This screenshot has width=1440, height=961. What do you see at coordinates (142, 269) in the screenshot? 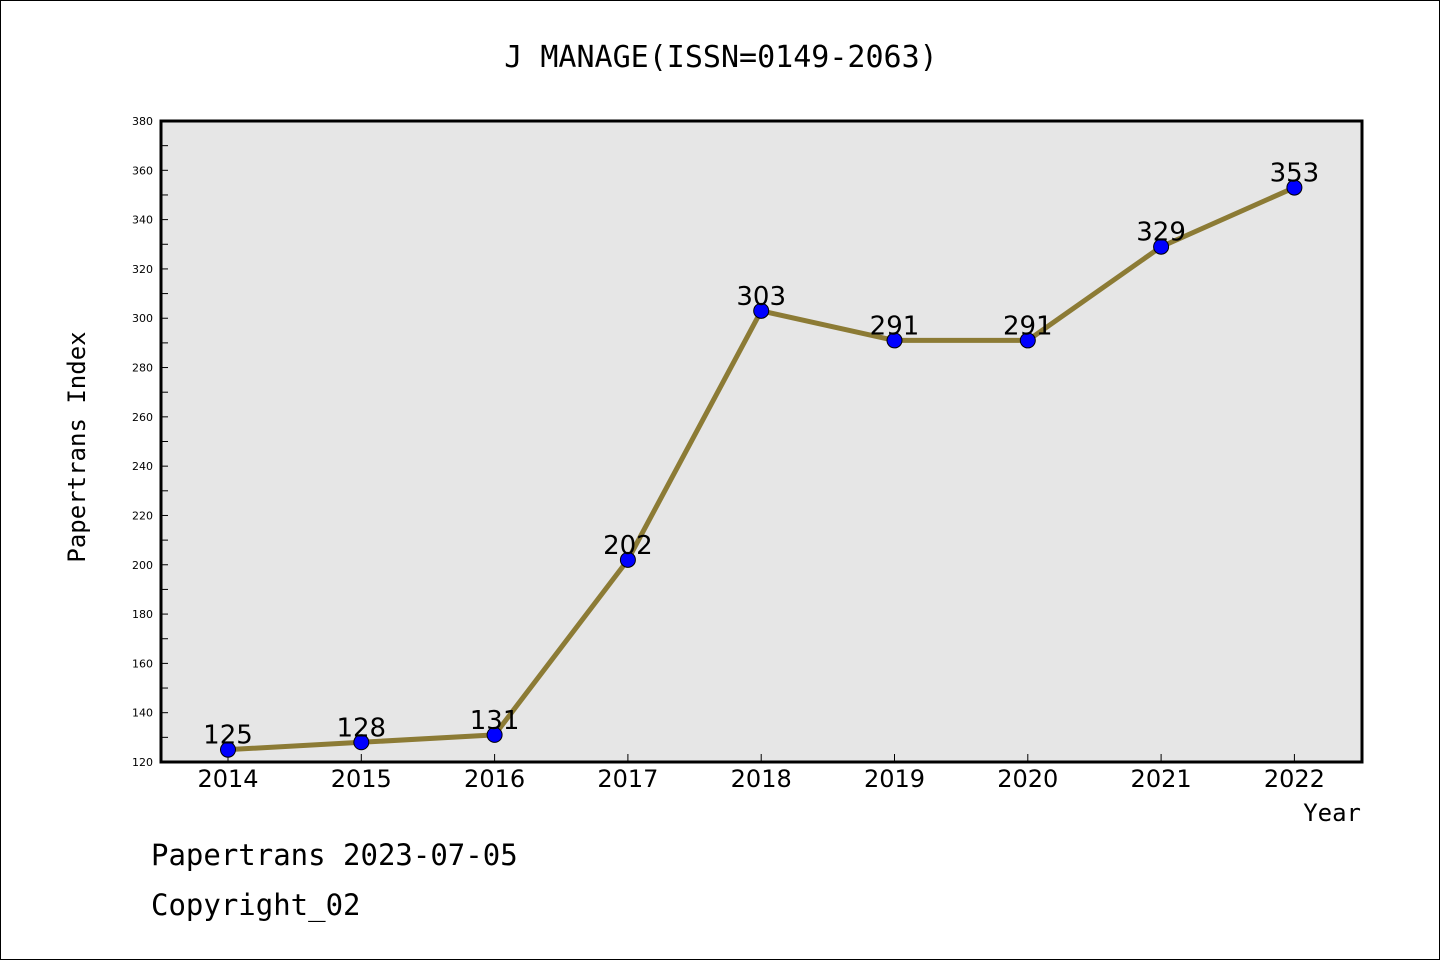
I see `y-tick-label: 320` at bounding box center [142, 269].